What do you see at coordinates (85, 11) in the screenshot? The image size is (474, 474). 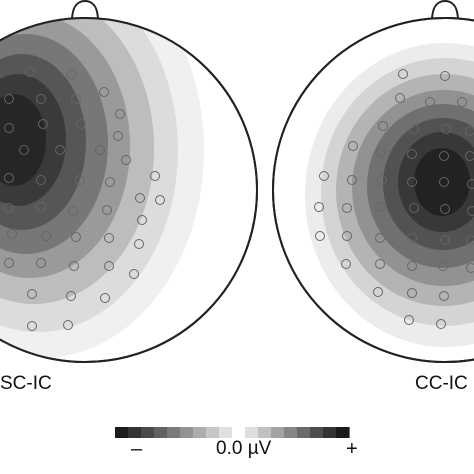 I see `nose-left` at bounding box center [85, 11].